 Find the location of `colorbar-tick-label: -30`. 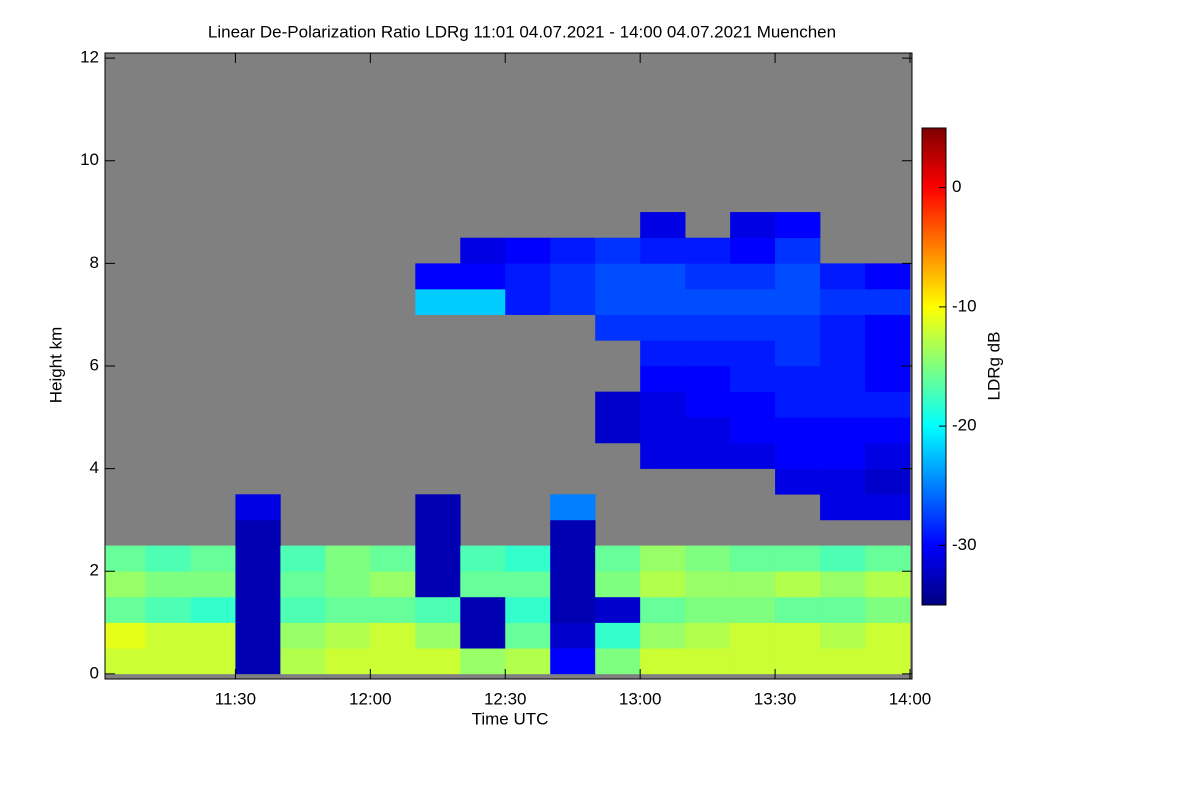

colorbar-tick-label: -30 is located at coordinates (964, 544).